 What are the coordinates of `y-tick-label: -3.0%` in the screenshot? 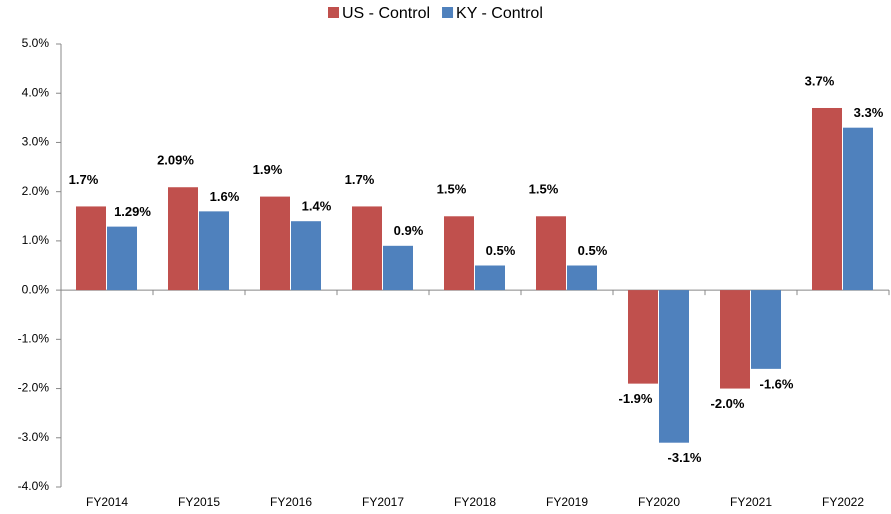 It's located at (34, 437).